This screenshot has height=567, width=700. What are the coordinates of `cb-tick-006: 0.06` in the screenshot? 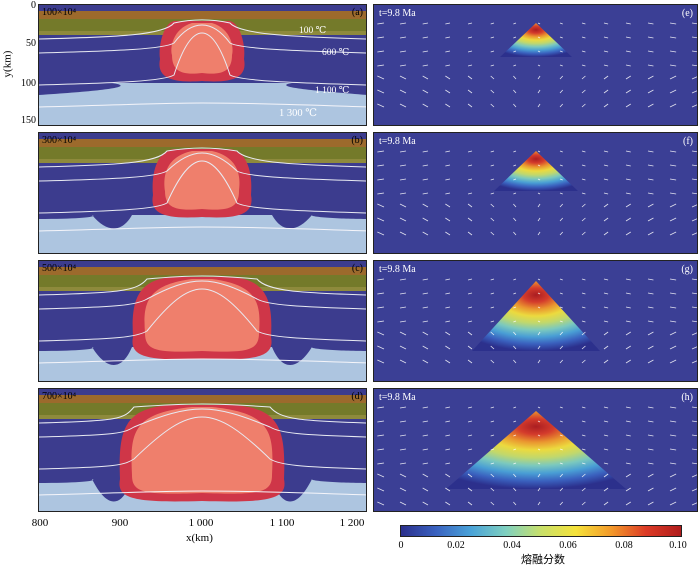 It's located at (568, 545).